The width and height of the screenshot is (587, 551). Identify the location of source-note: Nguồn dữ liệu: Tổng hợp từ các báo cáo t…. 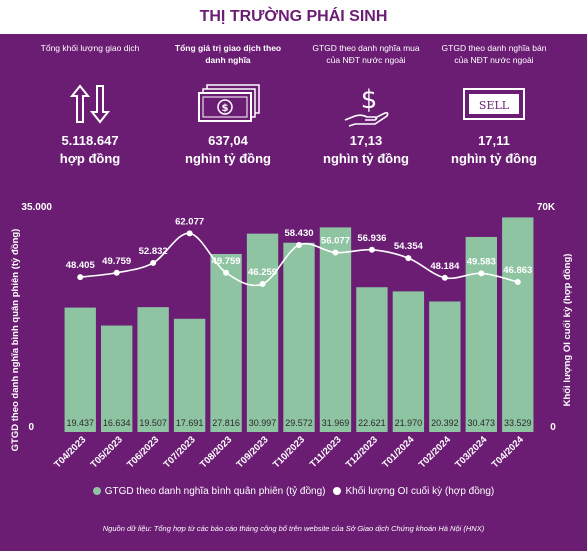
(293, 528).